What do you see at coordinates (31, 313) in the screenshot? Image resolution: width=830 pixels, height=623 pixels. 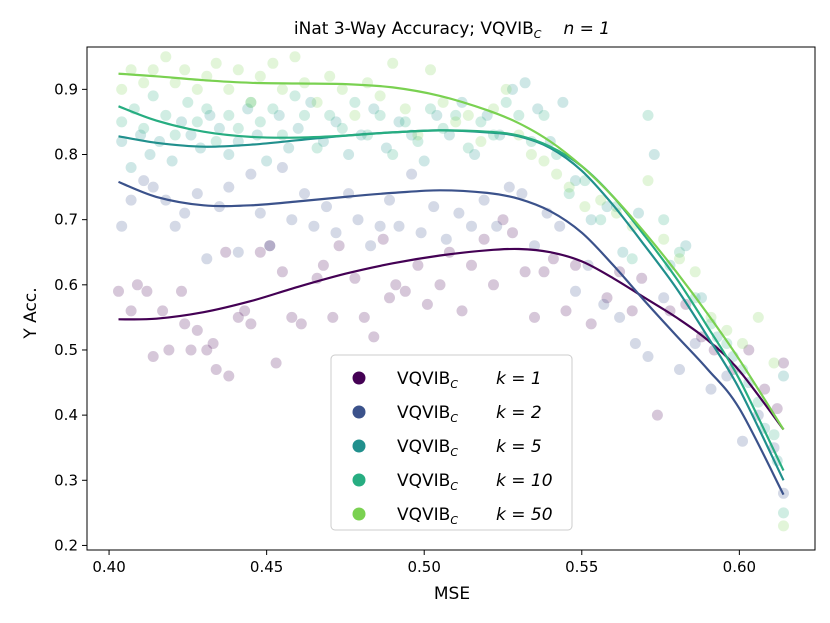 I see `y-axis-label: Y Acc.` at bounding box center [31, 313].